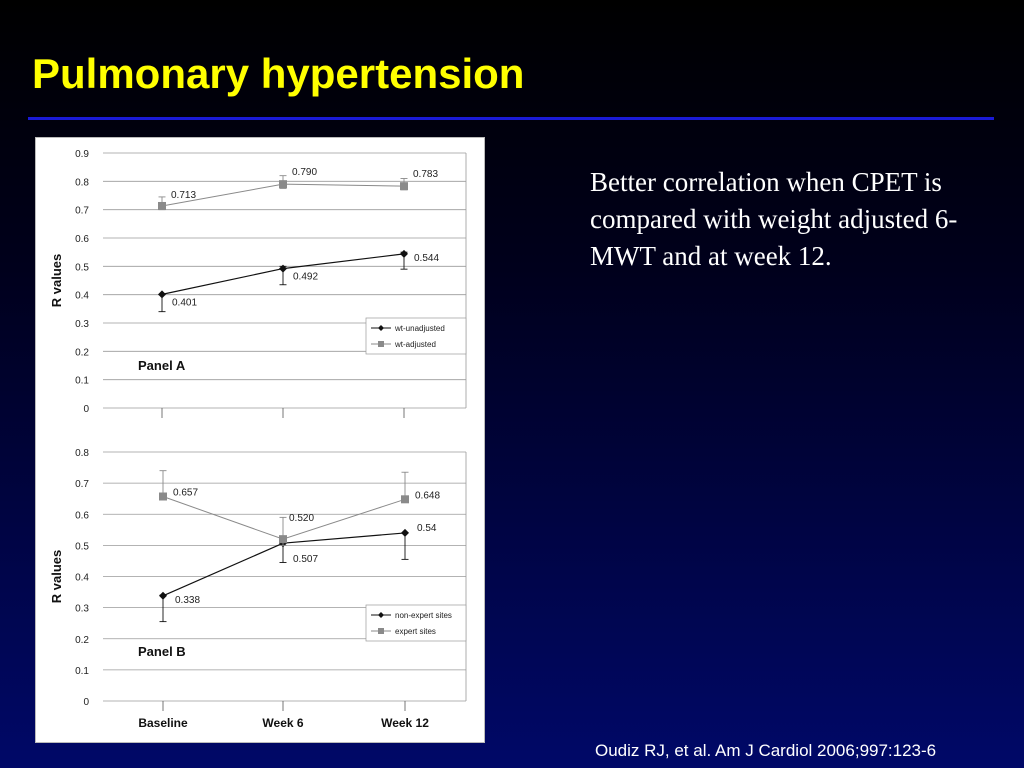 This screenshot has width=1024, height=768. Describe the element at coordinates (419, 328) in the screenshot. I see `legend-label: wt-unadjusted` at that location.